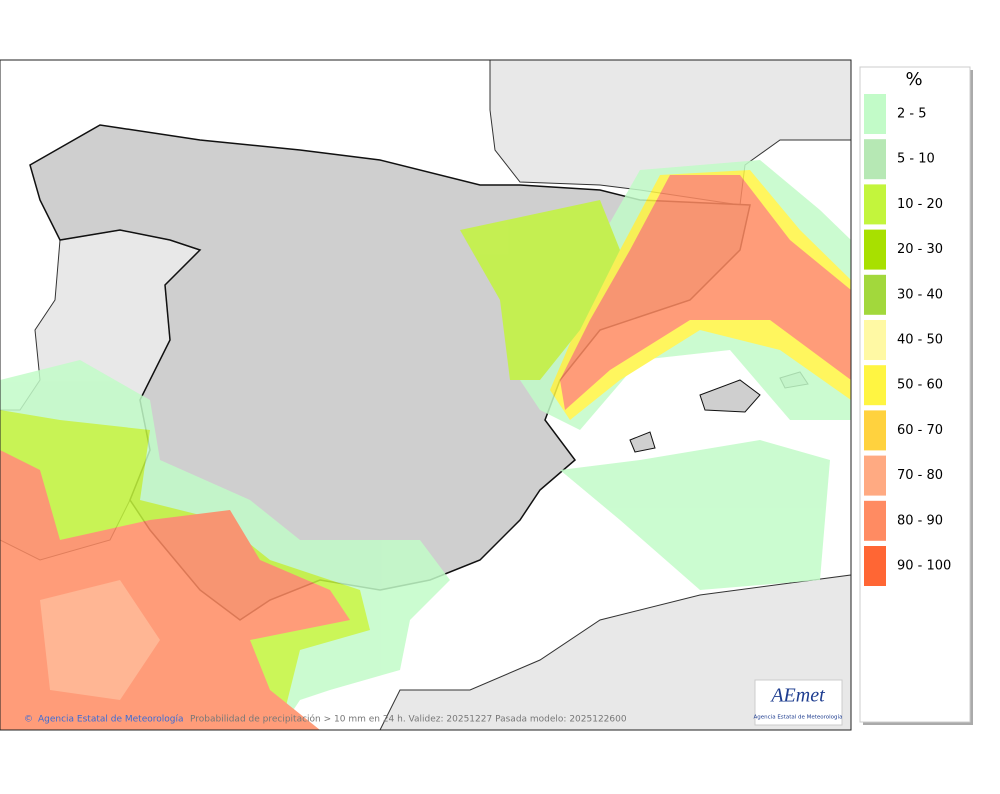 Image resolution: width=1000 pixels, height=794 pixels. Describe the element at coordinates (642, 442) in the screenshot. I see `ibiza` at that location.